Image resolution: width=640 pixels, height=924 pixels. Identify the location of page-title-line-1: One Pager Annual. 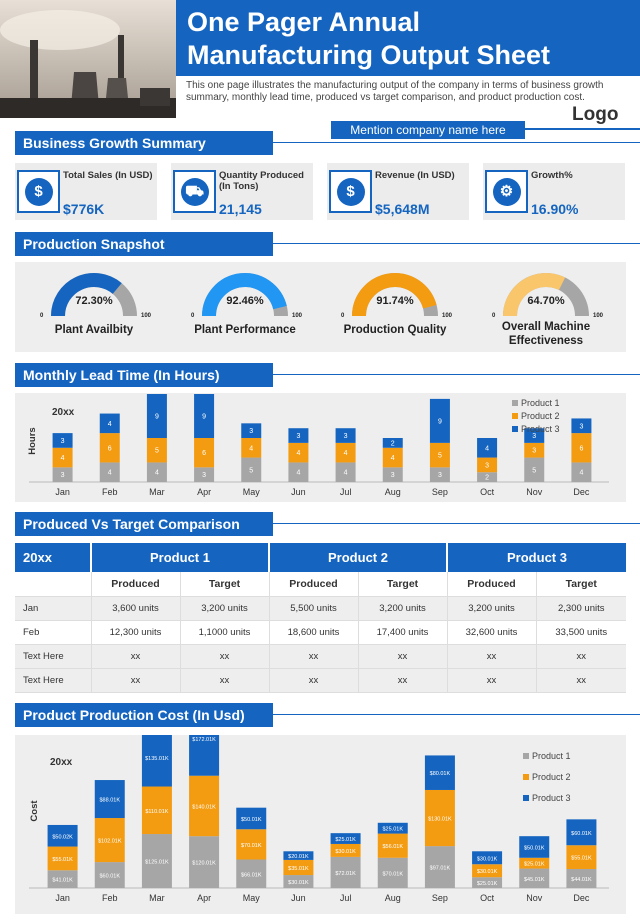
(304, 22).